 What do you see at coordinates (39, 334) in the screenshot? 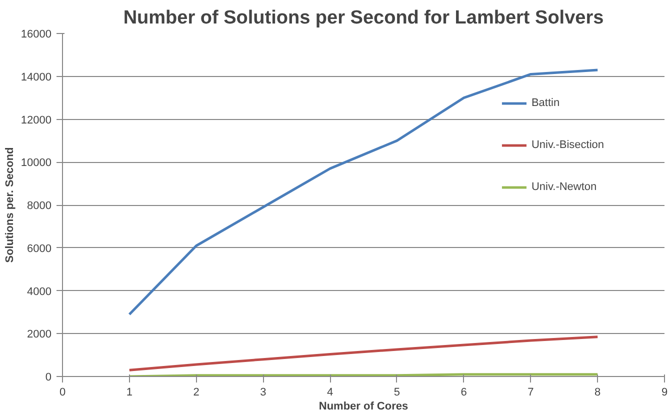
I see `y-tick-label: 2000` at bounding box center [39, 334].